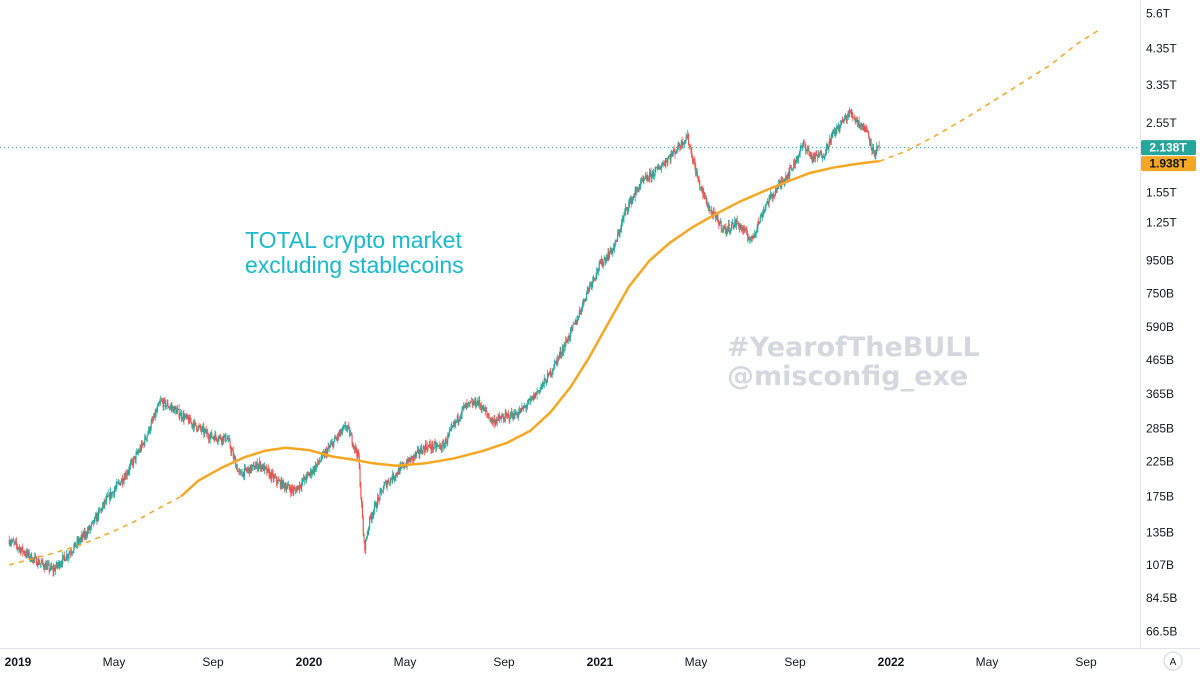  Describe the element at coordinates (551, 662) in the screenshot. I see `x-axis: 2019 May Sep 2020 May Sep 2021 May Sep 2022 May Sep` at that location.